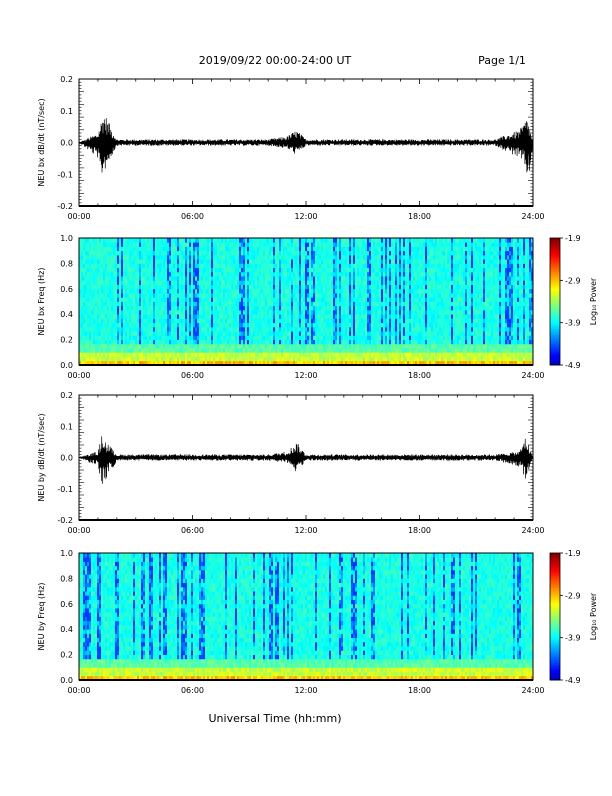 The image size is (612, 796). What do you see at coordinates (41, 302) in the screenshot?
I see `y-axis-label: NEU bx Freq (Hz)` at bounding box center [41, 302].